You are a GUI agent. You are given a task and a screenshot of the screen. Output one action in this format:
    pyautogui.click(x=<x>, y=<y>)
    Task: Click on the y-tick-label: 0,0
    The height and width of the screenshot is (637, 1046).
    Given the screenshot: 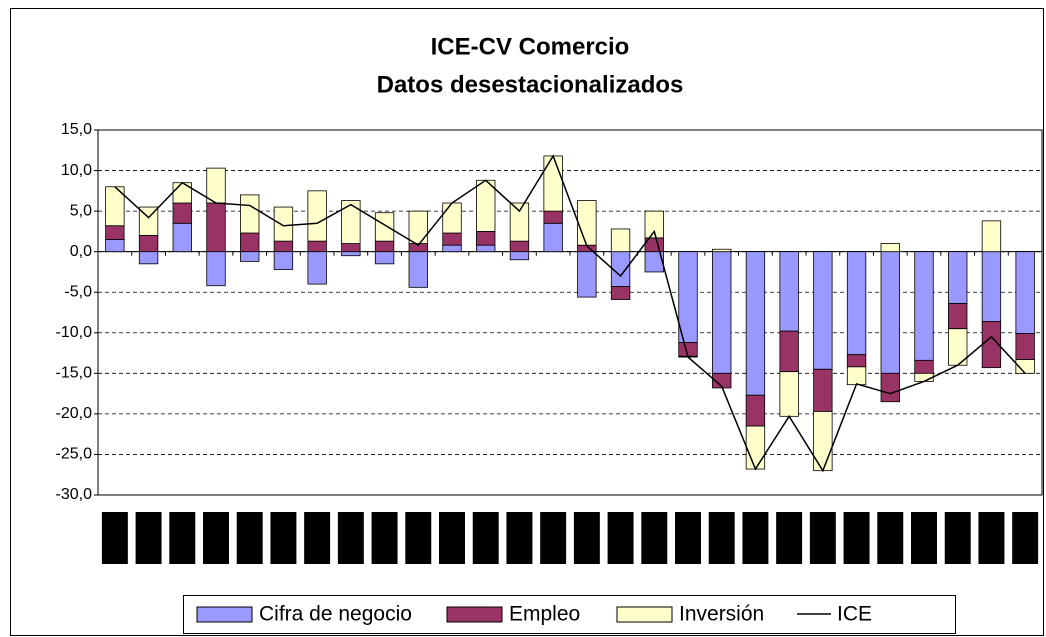 What is the action you would take?
    pyautogui.click(x=81, y=251)
    